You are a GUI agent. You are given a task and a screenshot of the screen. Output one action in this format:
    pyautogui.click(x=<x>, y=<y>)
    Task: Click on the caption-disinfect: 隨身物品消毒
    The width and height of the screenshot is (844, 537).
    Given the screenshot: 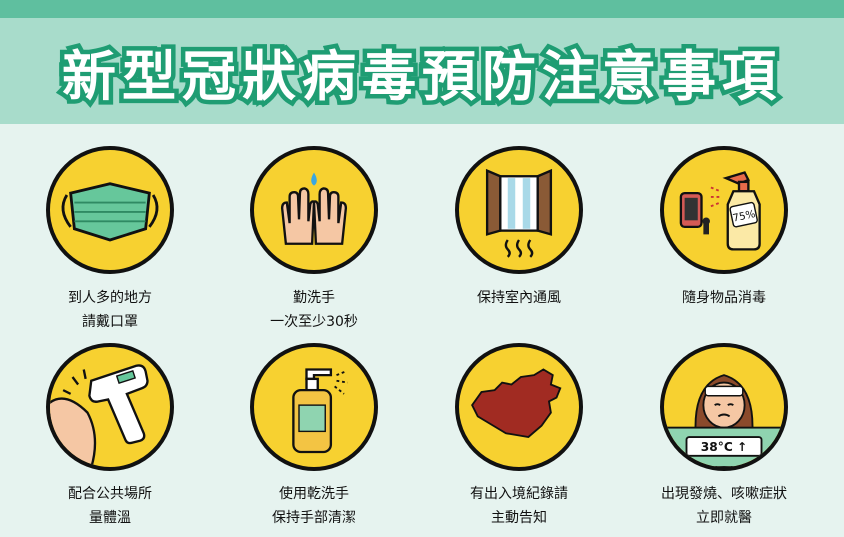 What is the action you would take?
    pyautogui.click(x=724, y=298)
    